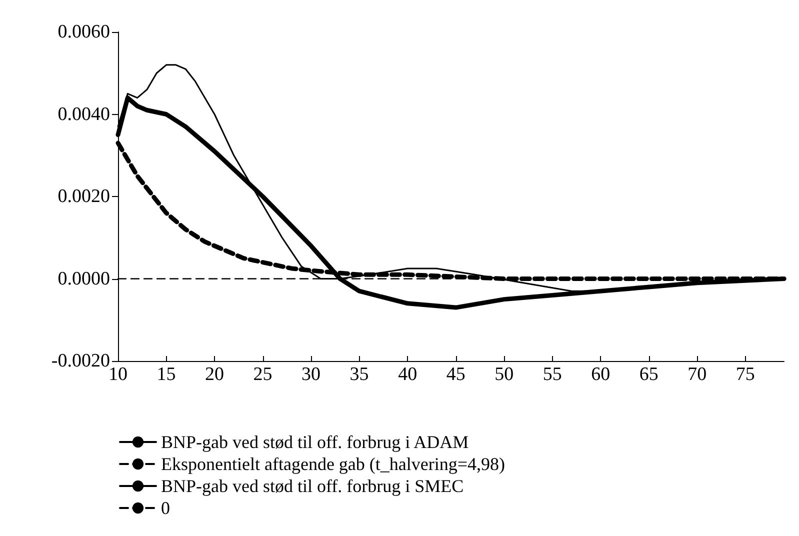 This screenshot has height=536, width=799. What do you see at coordinates (166, 374) in the screenshot?
I see `x-tick-label: 15` at bounding box center [166, 374].